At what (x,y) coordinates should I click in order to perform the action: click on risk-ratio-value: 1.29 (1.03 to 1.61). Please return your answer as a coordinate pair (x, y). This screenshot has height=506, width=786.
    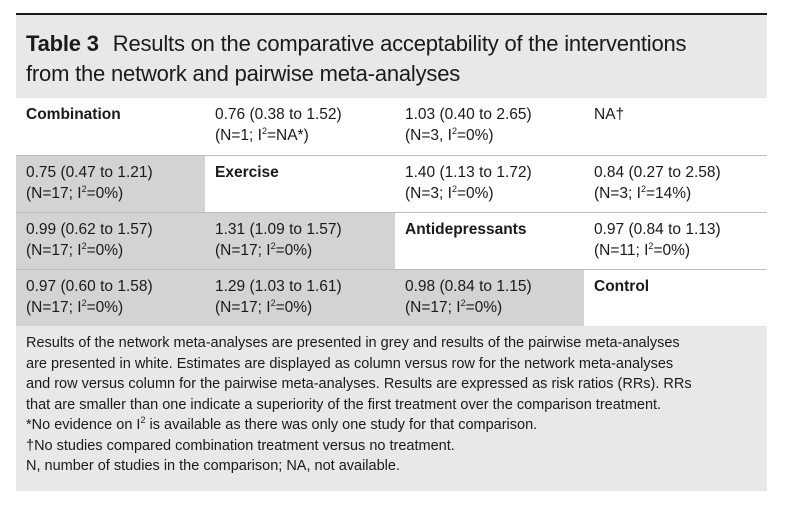
    Looking at the image, I should click on (278, 286).